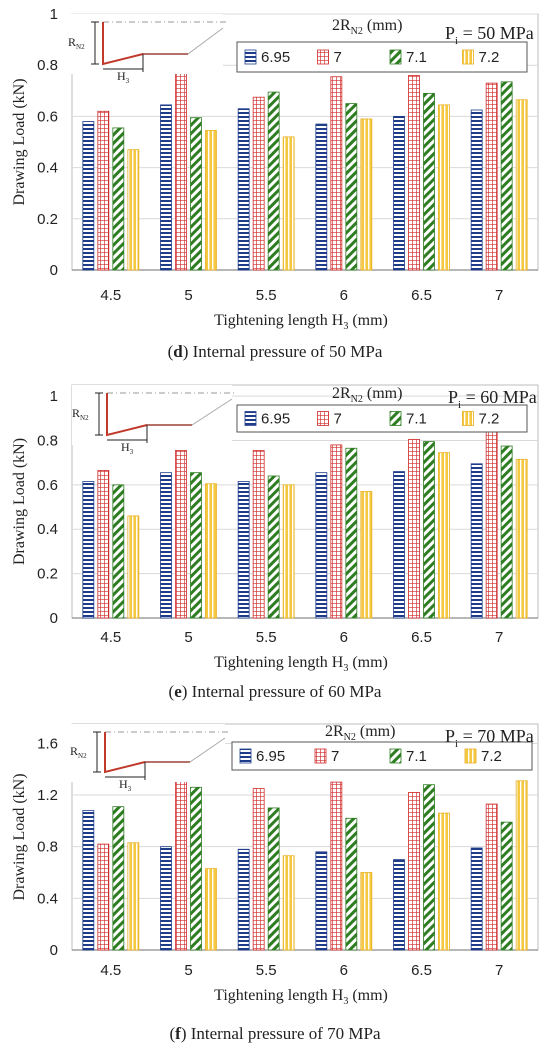  Describe the element at coordinates (301, 322) in the screenshot. I see `x-axis-label: Tightening length H3 (mm)` at that location.